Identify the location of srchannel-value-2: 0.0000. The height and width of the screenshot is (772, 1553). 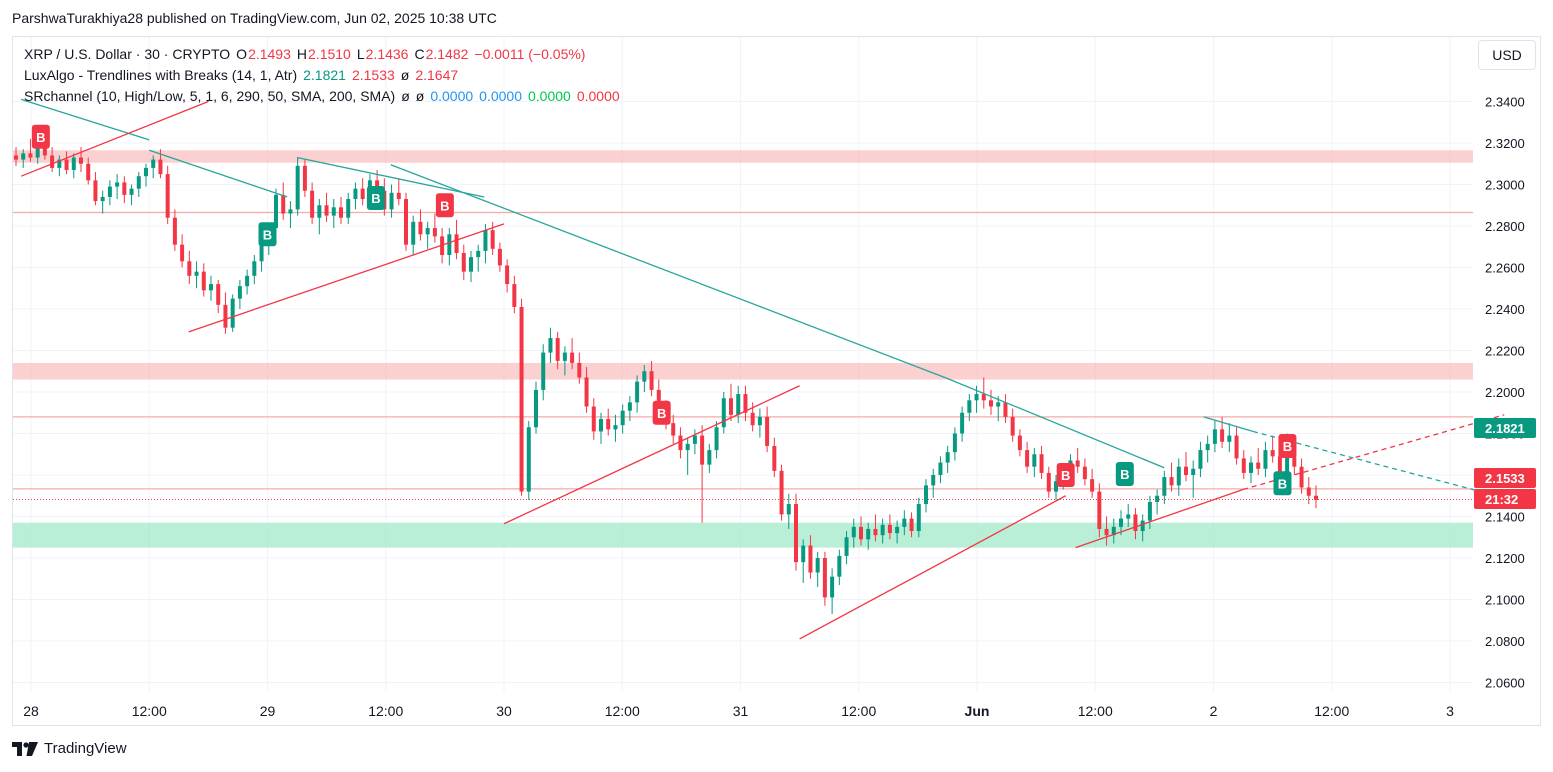
(500, 96).